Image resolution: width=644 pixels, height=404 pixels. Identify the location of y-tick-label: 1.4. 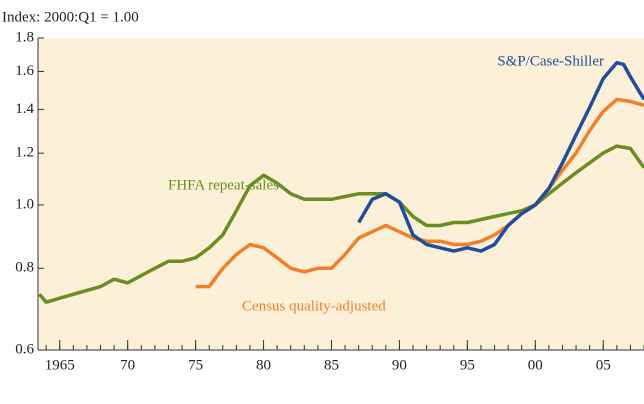
(24, 109).